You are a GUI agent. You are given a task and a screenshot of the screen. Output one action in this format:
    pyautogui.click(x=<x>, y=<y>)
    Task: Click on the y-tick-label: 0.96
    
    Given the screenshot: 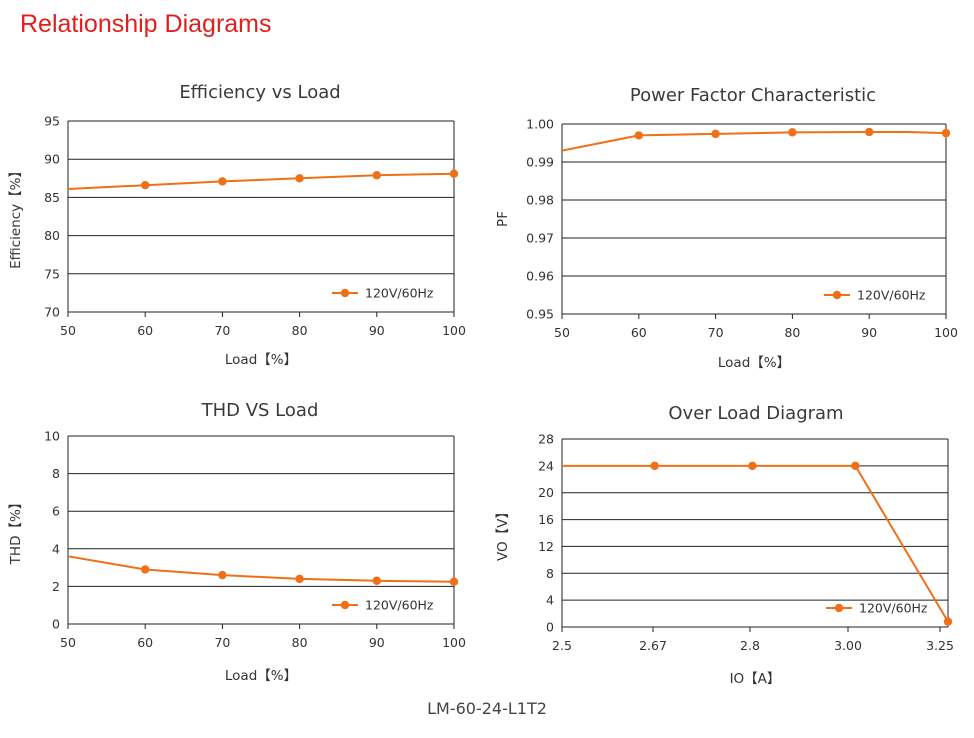 What is the action you would take?
    pyautogui.click(x=540, y=276)
    